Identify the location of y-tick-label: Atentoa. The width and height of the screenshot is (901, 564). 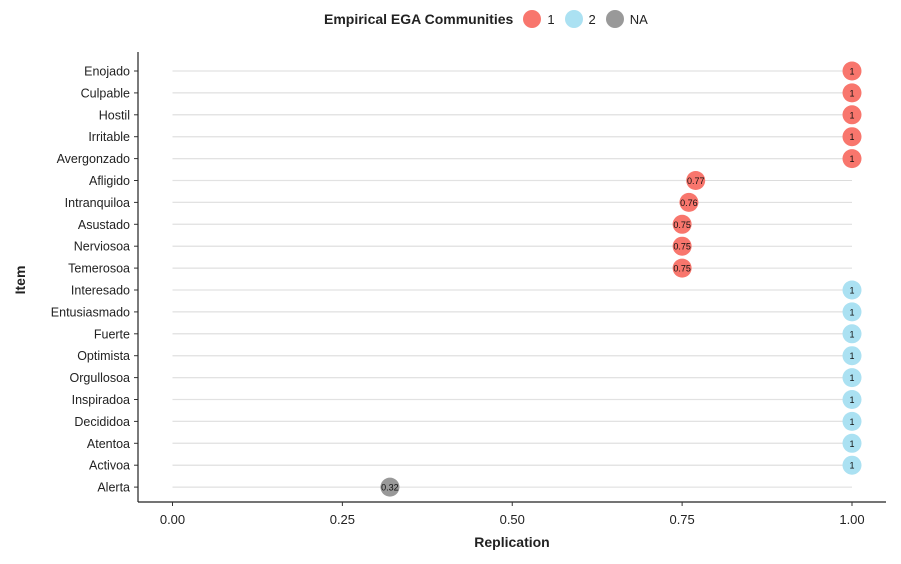
(108, 444).